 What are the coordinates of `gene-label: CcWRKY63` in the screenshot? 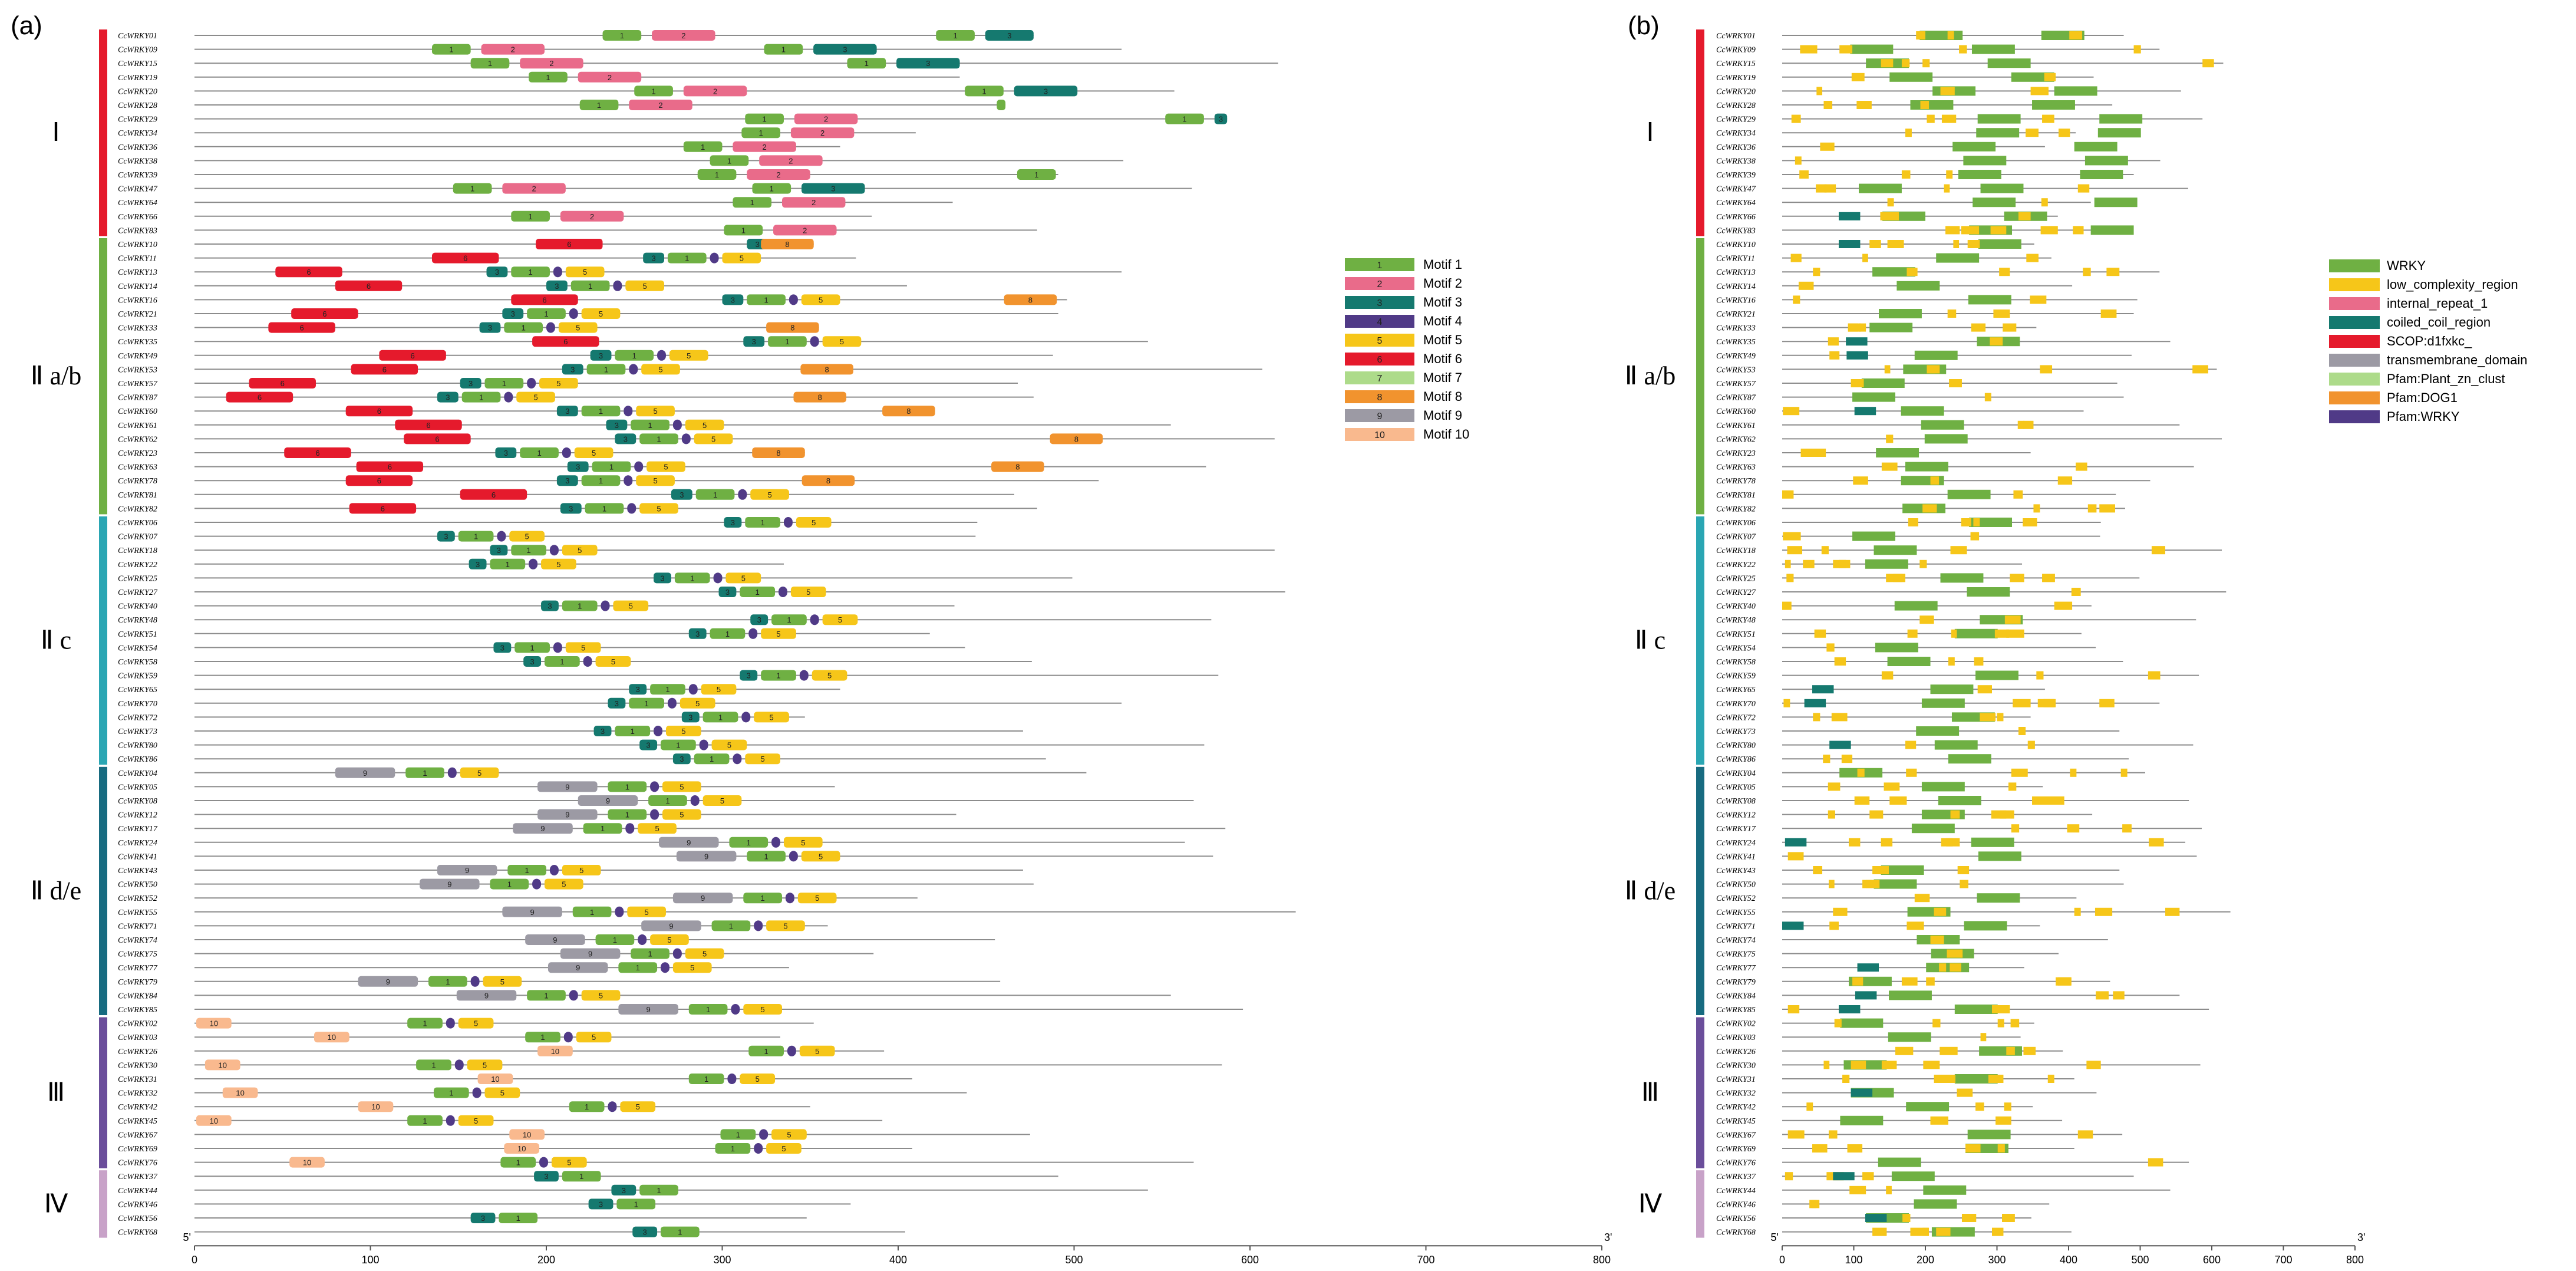 It's located at (138, 467).